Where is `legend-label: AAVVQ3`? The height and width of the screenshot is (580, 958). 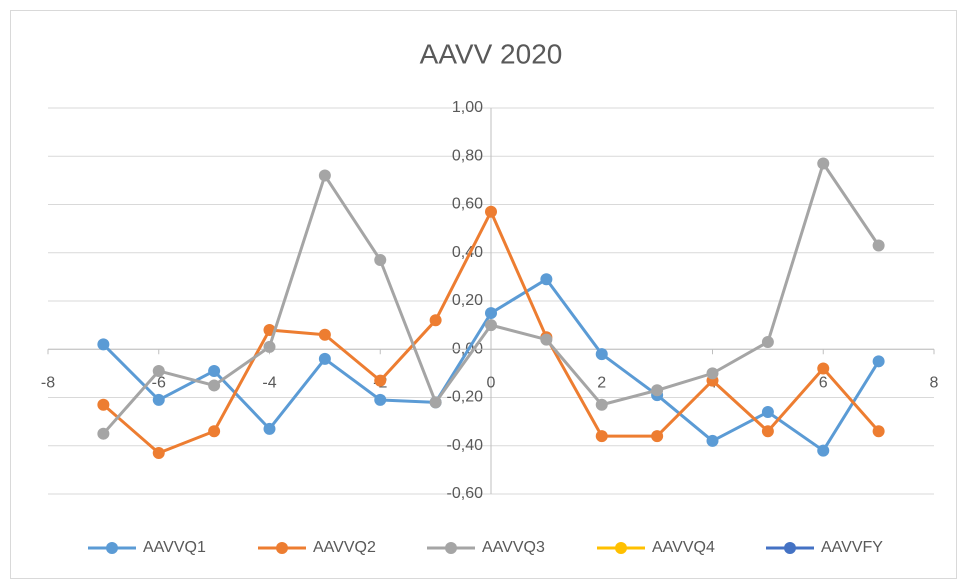
legend-label: AAVVQ3 is located at coordinates (513, 547).